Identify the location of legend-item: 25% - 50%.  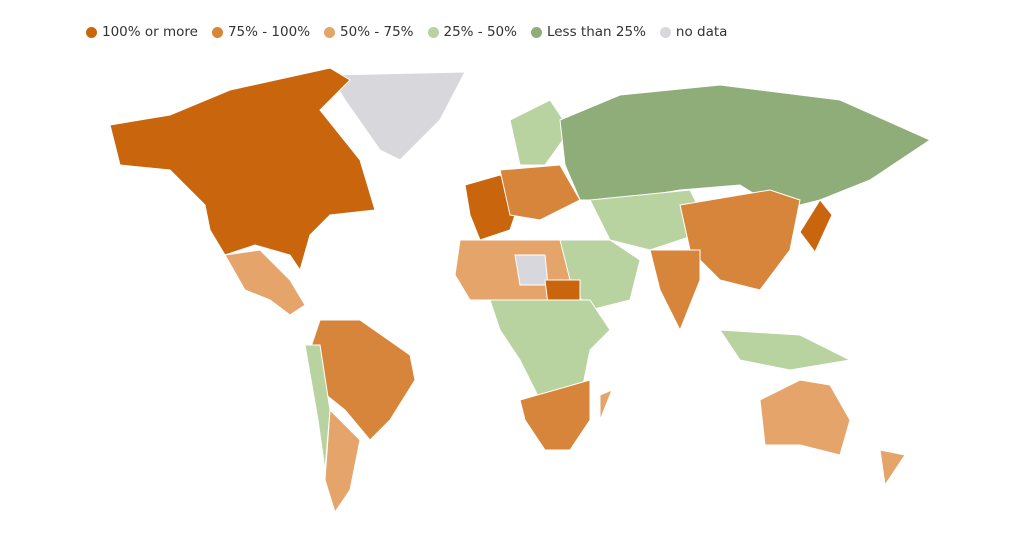
(472, 32).